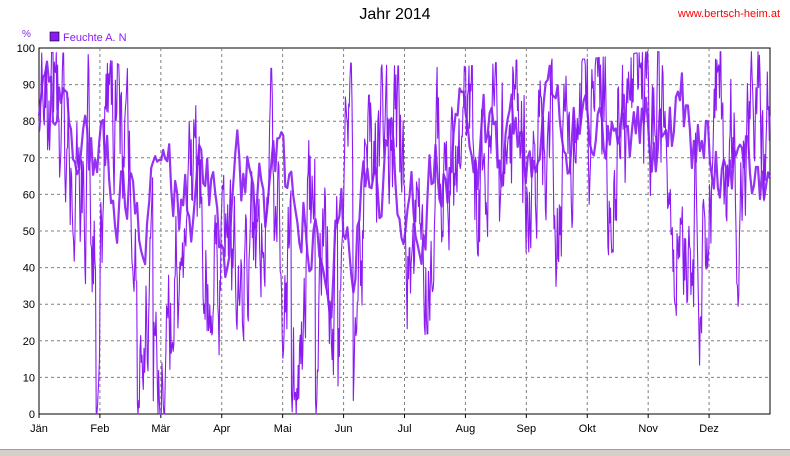 The height and width of the screenshot is (456, 790). What do you see at coordinates (344, 429) in the screenshot?
I see `x-tick-label-5: Jun` at bounding box center [344, 429].